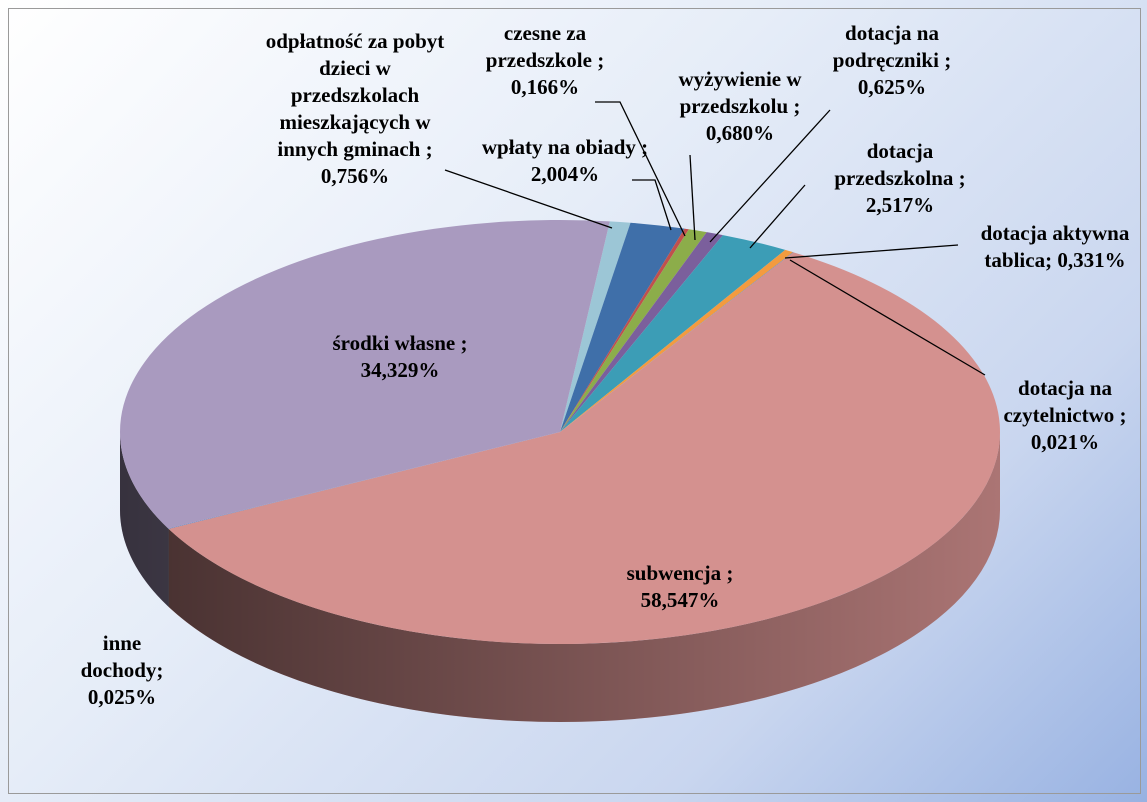 The height and width of the screenshot is (802, 1147). Describe the element at coordinates (680, 600) in the screenshot. I see `value-label: 58,547%` at that location.